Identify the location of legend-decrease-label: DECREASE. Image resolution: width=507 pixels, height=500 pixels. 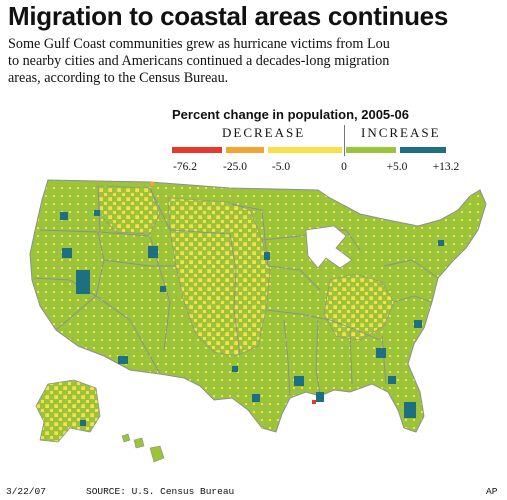
(264, 132).